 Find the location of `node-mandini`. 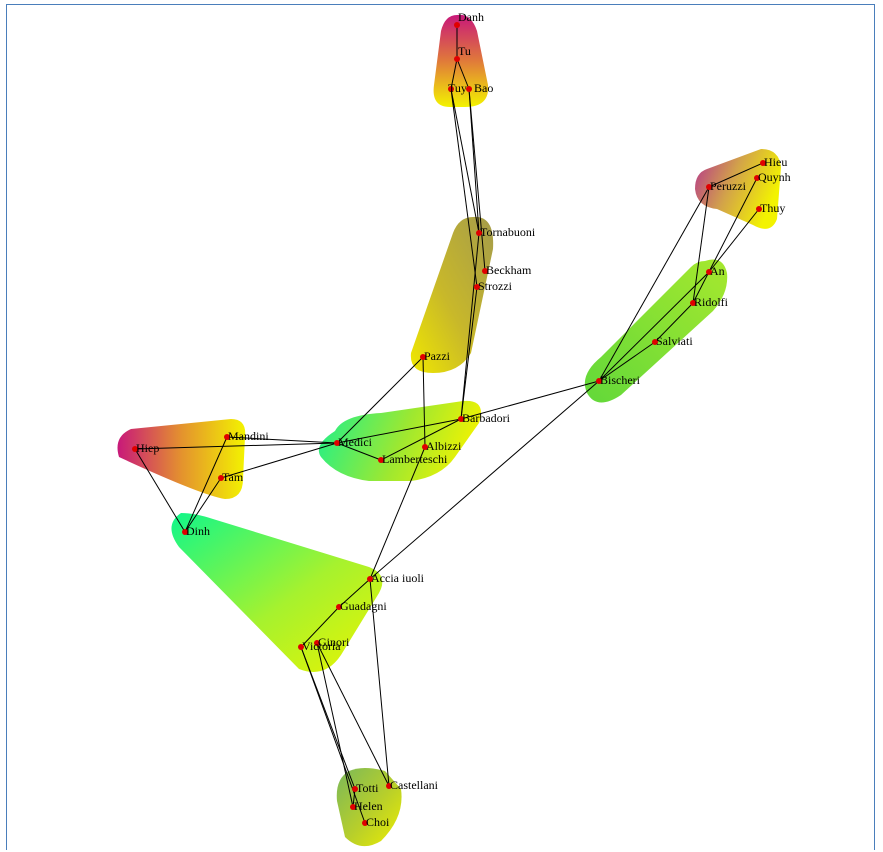

node-mandini is located at coordinates (227, 437).